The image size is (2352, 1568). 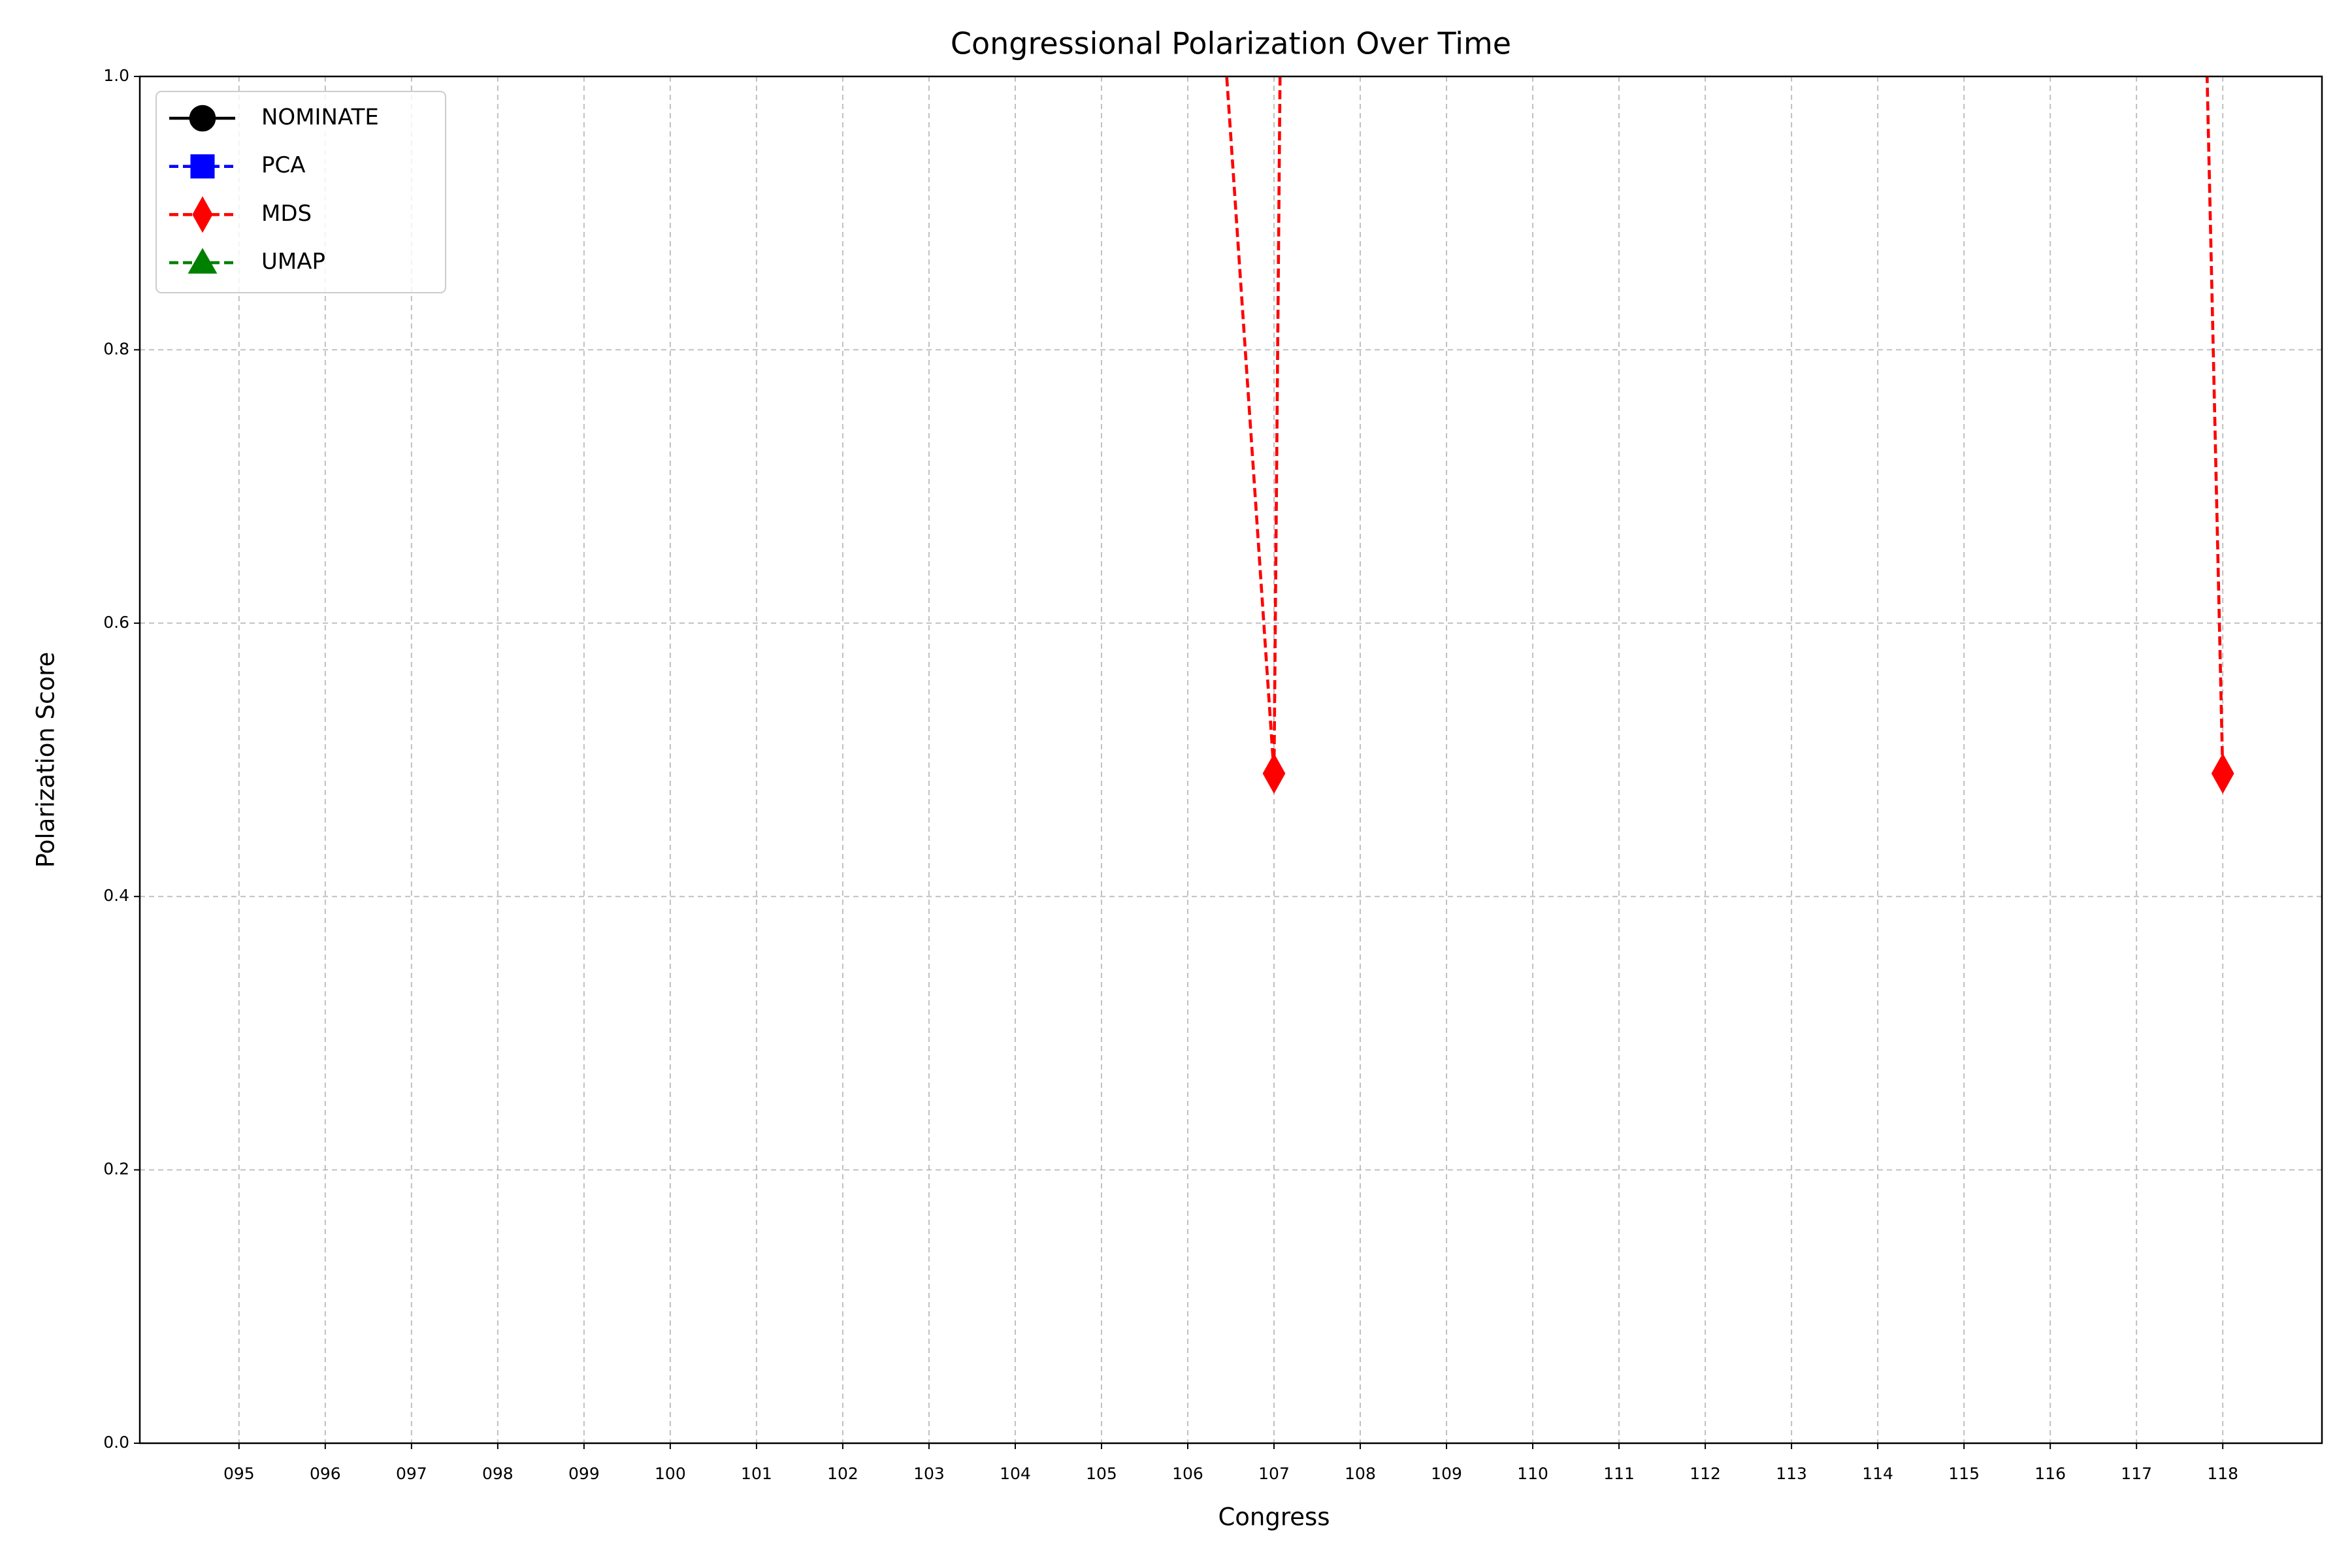 I want to click on x-tick-label: 096, so click(x=325, y=1473).